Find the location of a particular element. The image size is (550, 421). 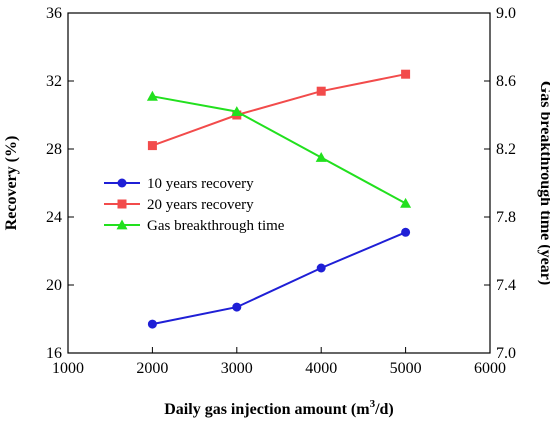

x-axis-title-tail: /d) is located at coordinates (384, 409).